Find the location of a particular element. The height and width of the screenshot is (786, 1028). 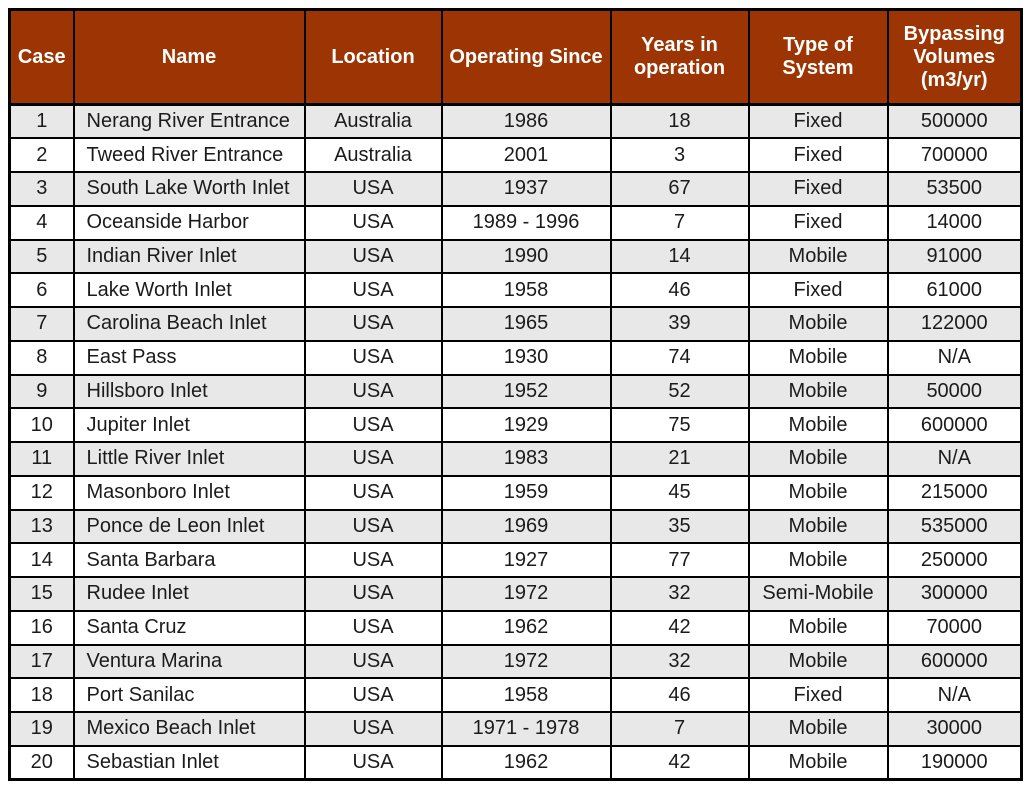

cell-case: 18 is located at coordinates (41, 695).